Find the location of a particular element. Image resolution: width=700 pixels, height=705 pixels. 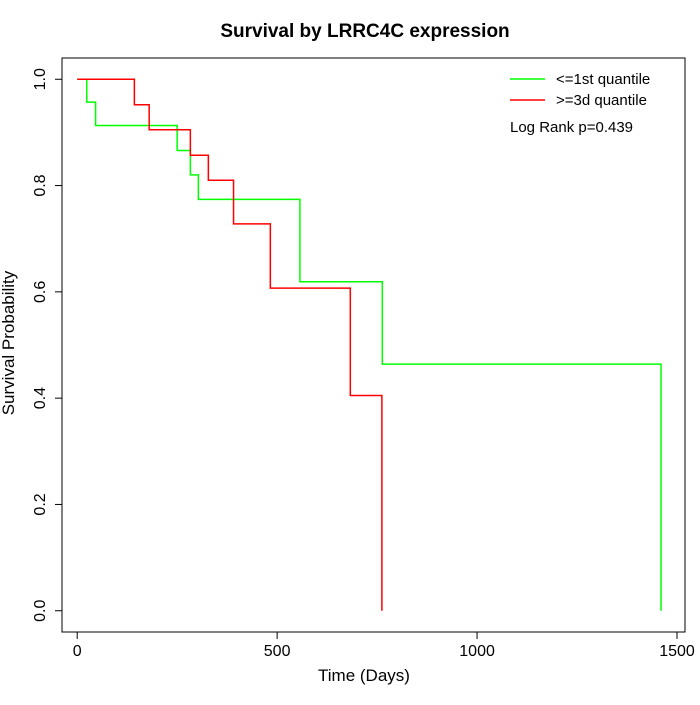

x-axis: 0 500 1000 1500 is located at coordinates (384, 645).